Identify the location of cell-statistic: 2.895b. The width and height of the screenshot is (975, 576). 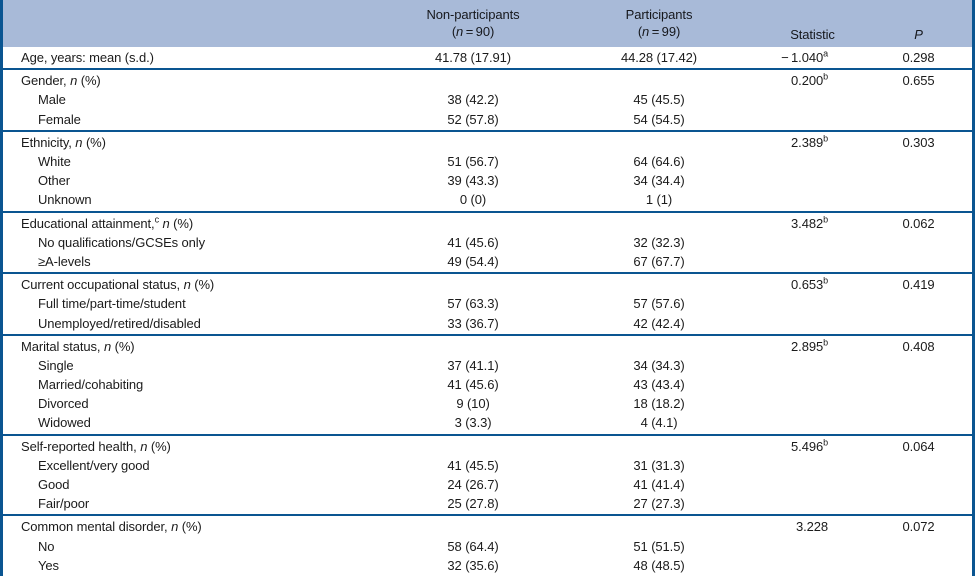
(809, 345).